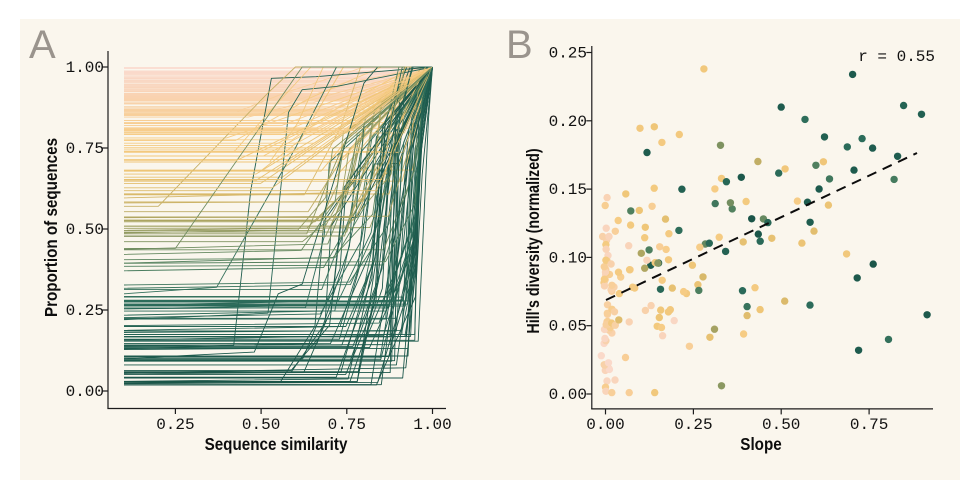  Describe the element at coordinates (51, 227) in the screenshot. I see `svg-text: Proportion of sequences` at that location.